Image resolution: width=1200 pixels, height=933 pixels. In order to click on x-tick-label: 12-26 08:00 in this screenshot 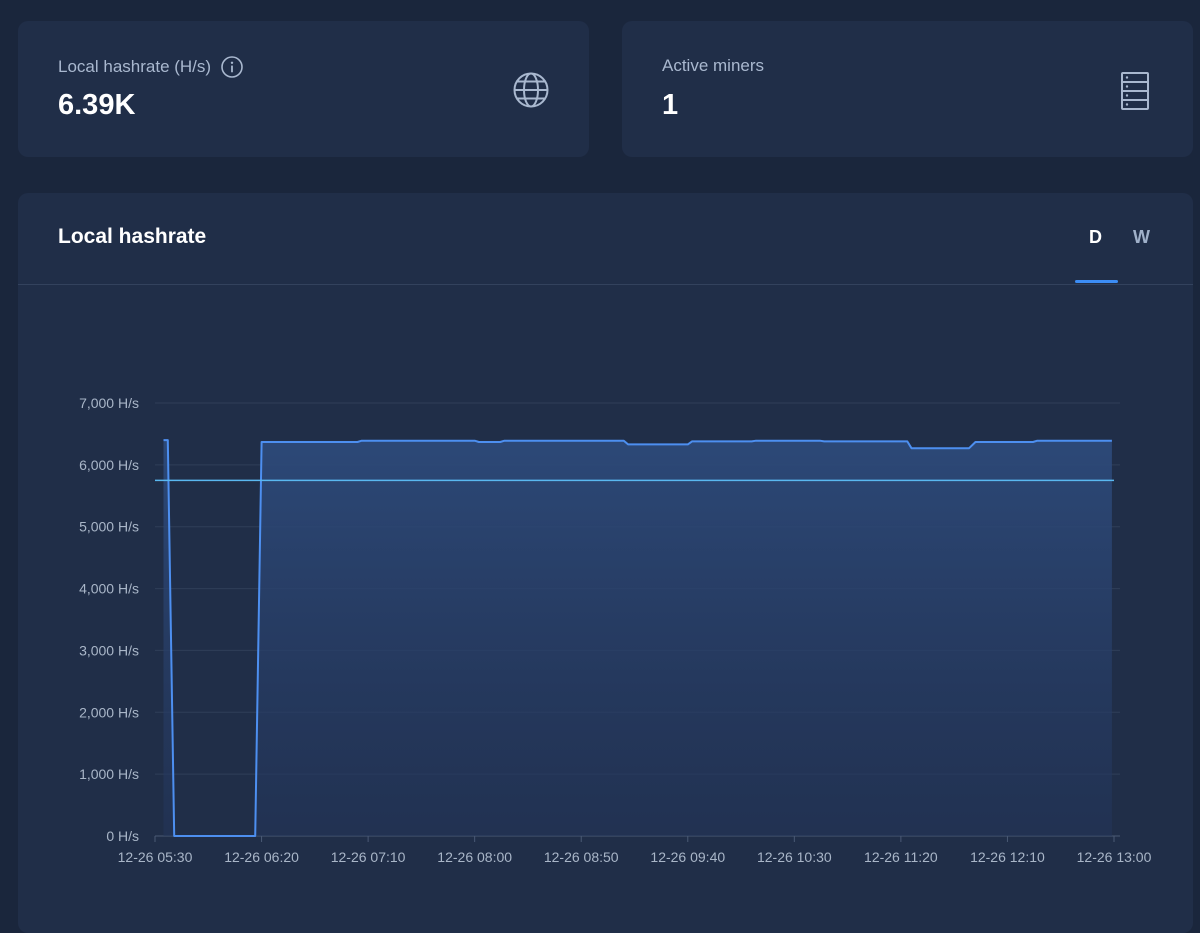, I will do `click(474, 857)`.